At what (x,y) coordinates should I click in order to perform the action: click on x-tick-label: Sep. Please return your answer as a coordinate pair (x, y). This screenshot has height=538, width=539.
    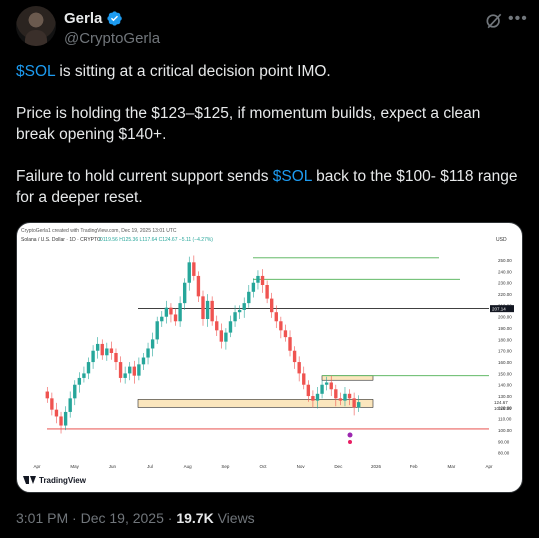
    Looking at the image, I should click on (225, 466).